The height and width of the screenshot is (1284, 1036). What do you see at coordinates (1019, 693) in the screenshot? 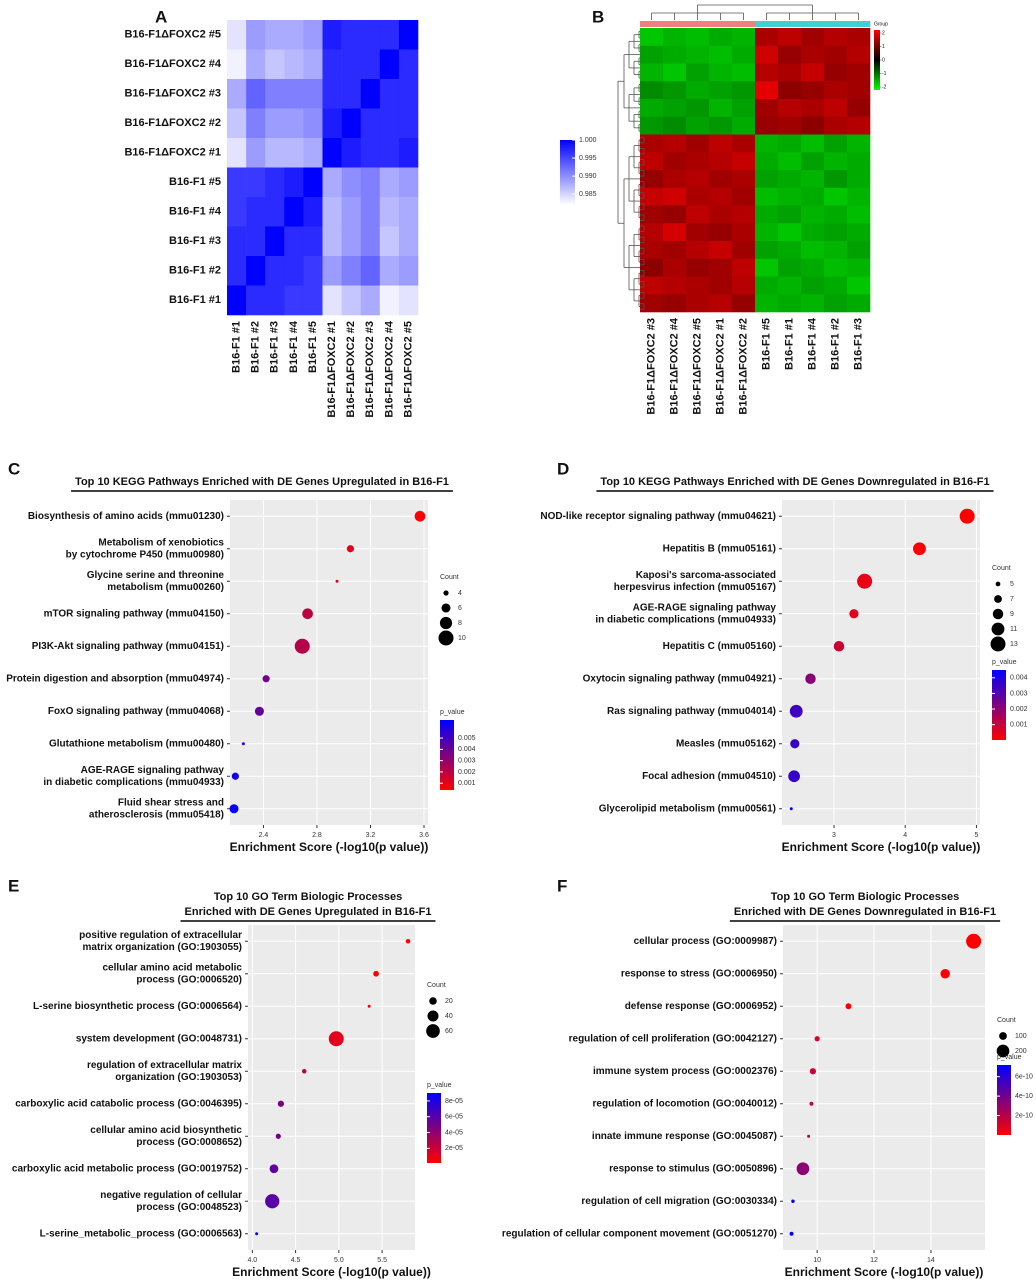
I see `colorbar-tick-label: 0.003` at bounding box center [1019, 693].